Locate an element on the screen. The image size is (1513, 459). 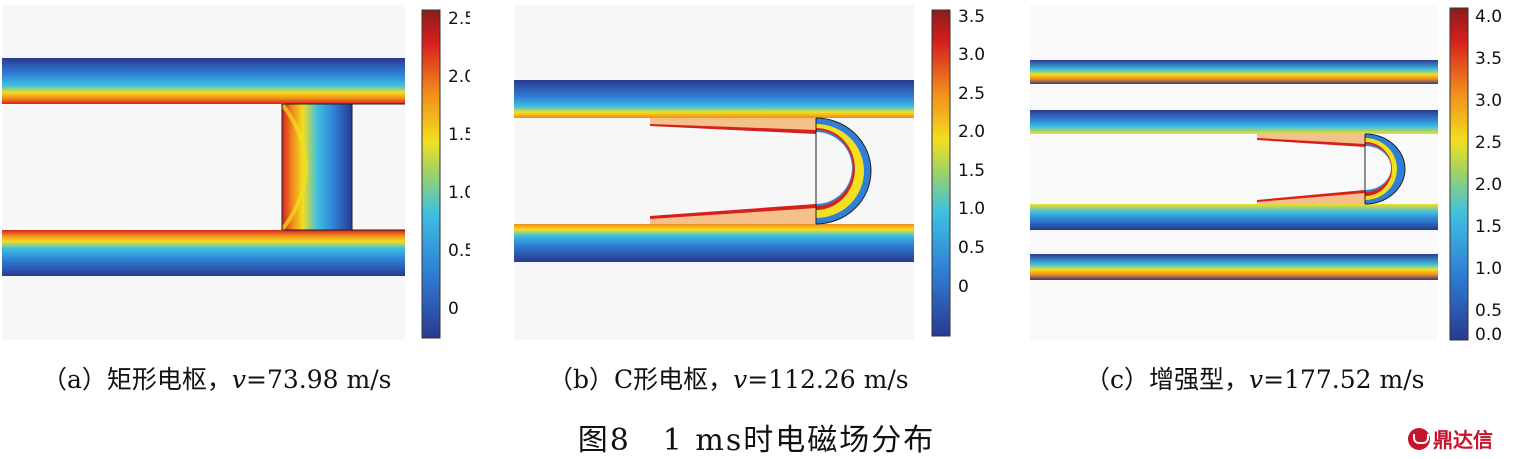
inner-top-rail is located at coordinates (1234, 122).